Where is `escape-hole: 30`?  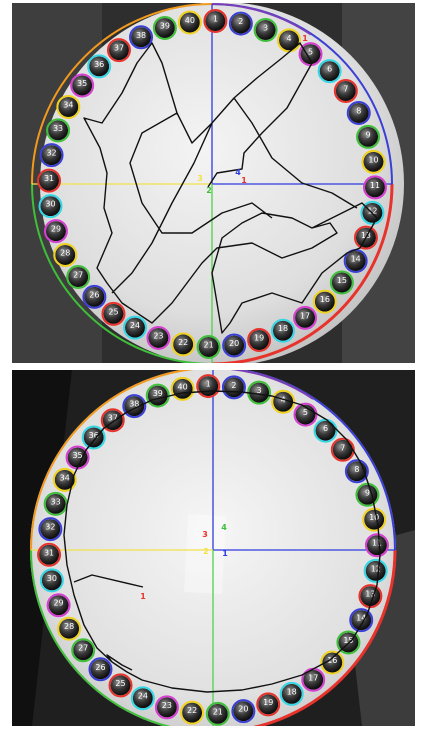
escape-hole: 30 is located at coordinates (50, 206).